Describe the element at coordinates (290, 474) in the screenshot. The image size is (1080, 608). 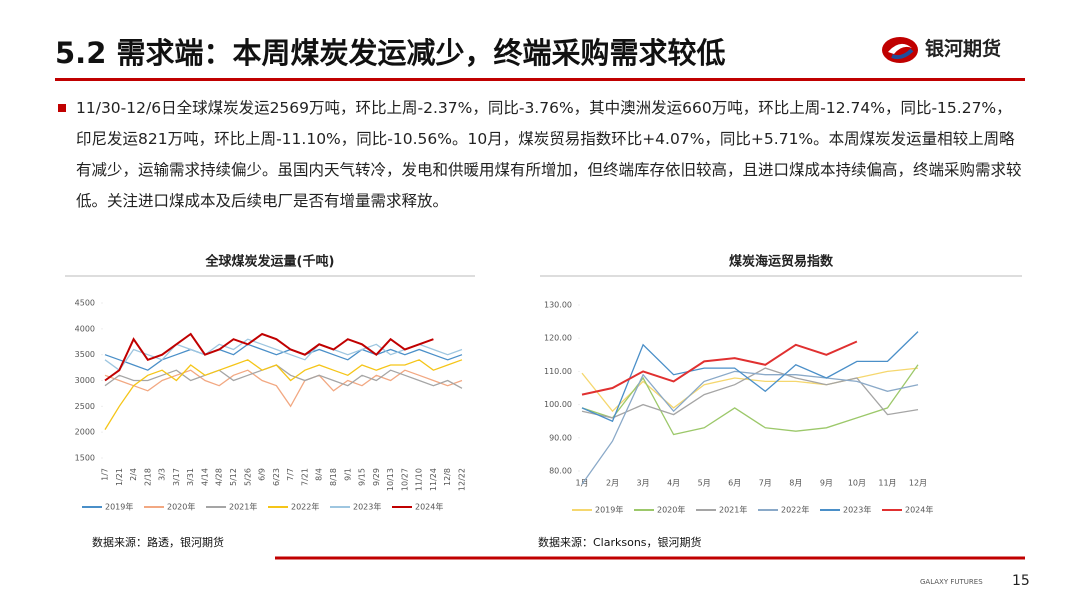
I see `x-tick-label: 7/7` at that location.